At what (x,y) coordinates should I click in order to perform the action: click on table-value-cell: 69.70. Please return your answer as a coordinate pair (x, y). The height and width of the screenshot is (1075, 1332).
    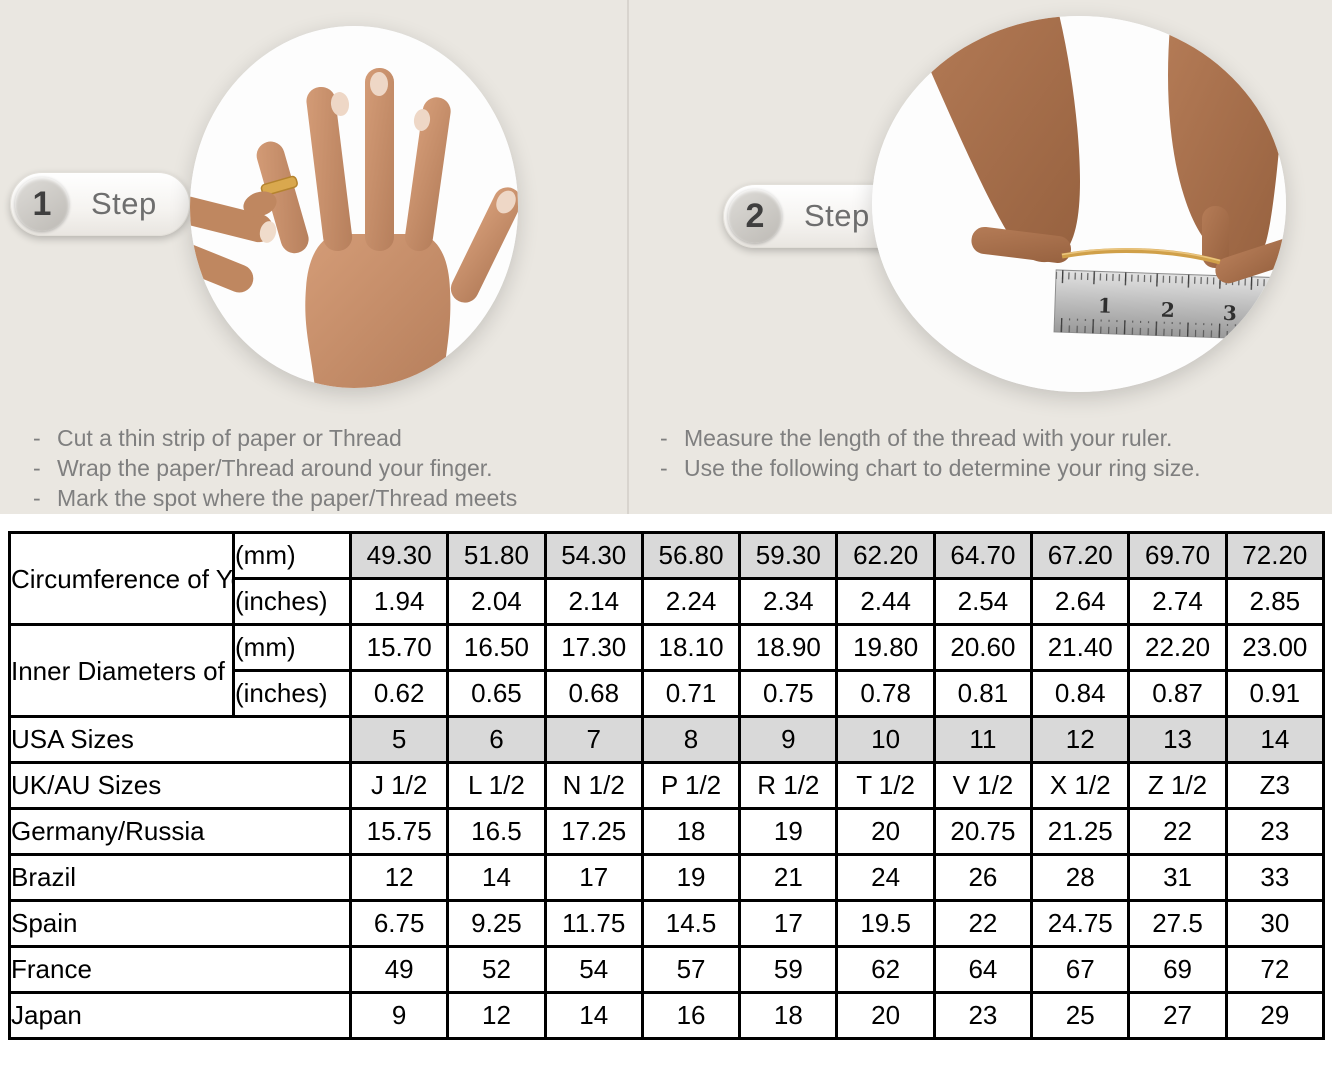
    Looking at the image, I should click on (1177, 555).